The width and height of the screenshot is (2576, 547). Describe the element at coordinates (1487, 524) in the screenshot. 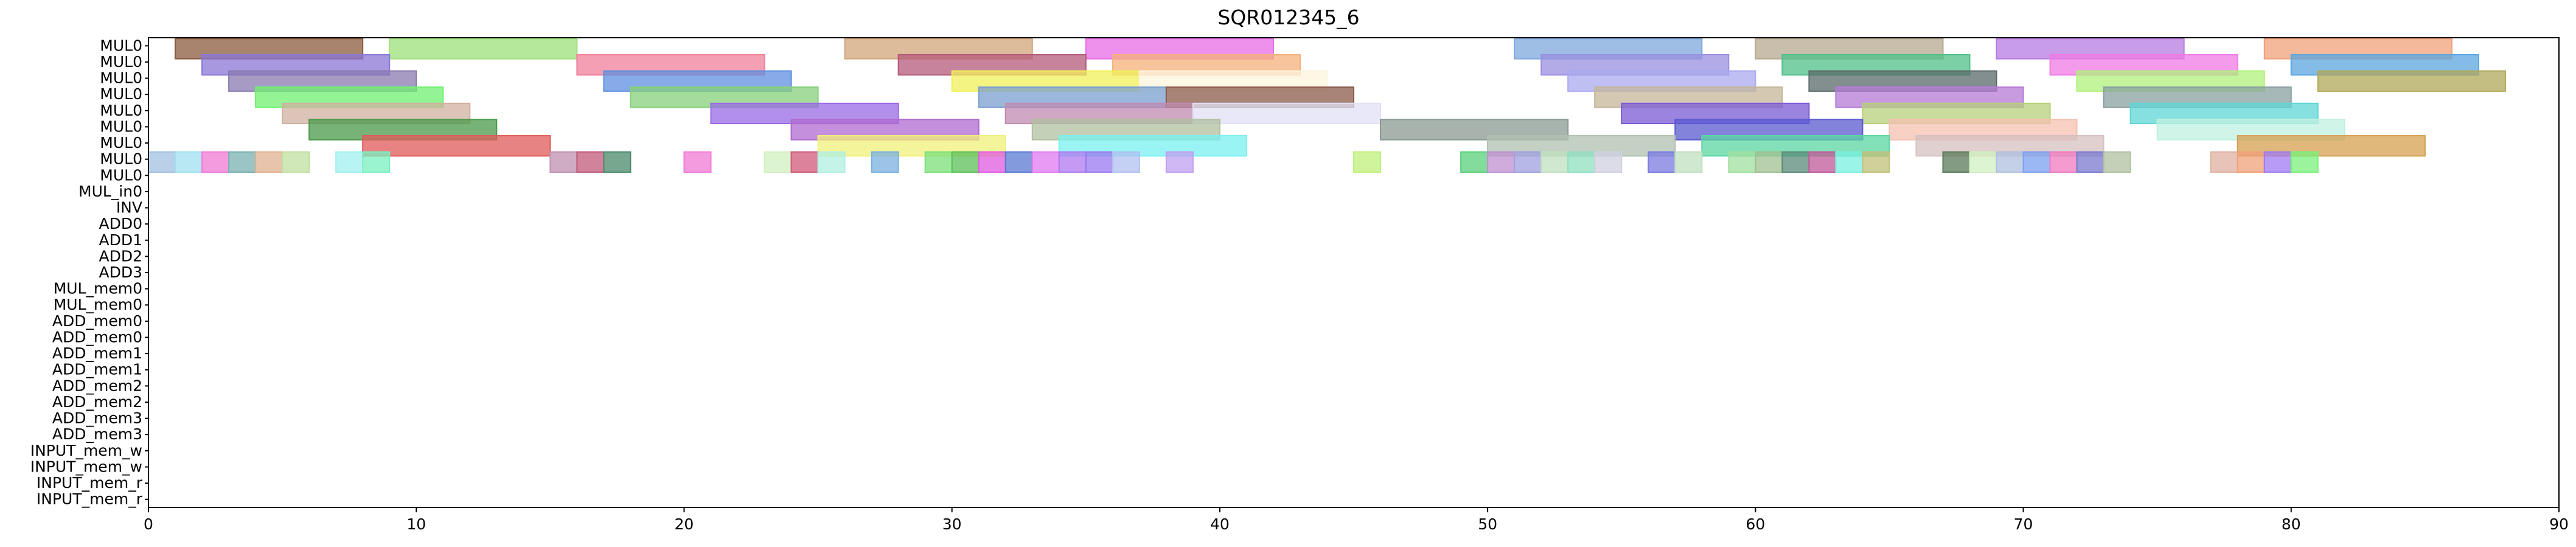

I see `x-tick-label: 50` at that location.